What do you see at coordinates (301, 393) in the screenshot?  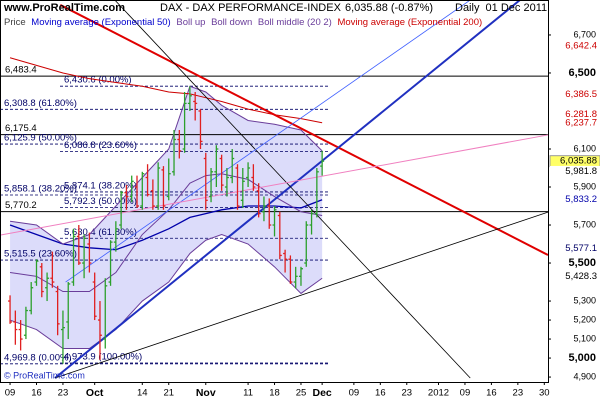 I see `x-tick-label: 25` at bounding box center [301, 393].